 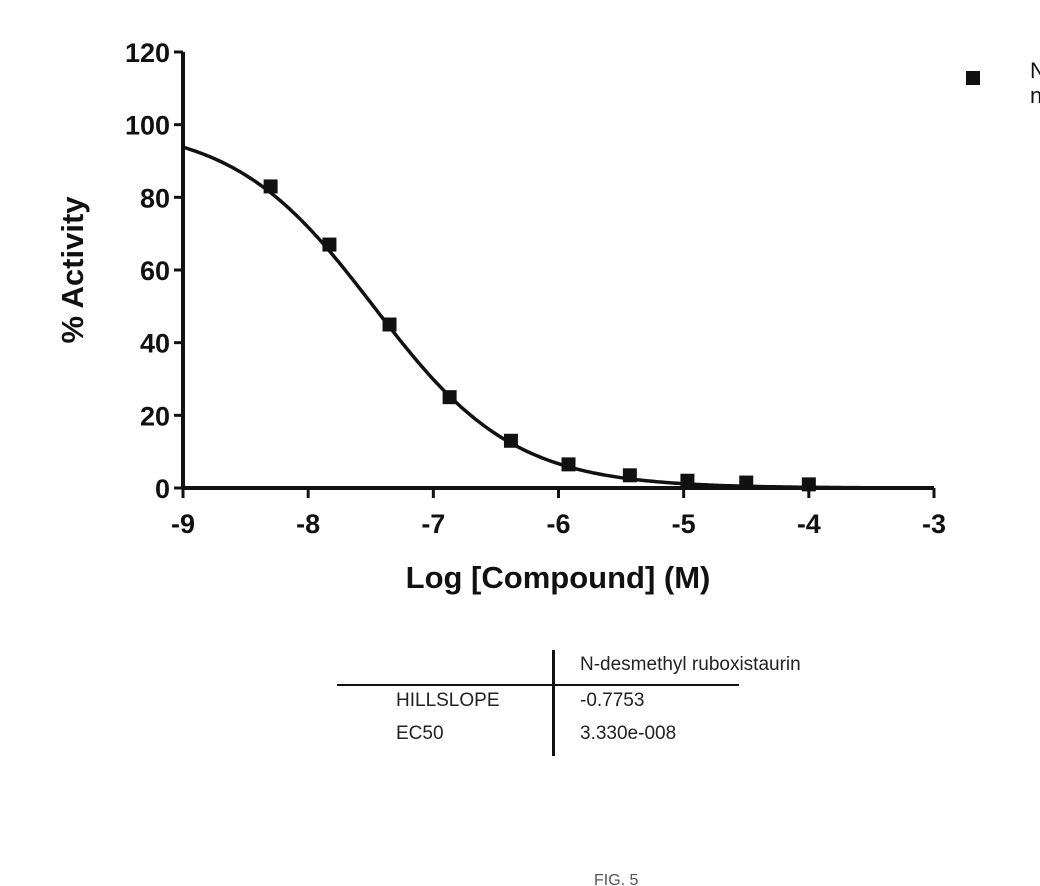 I want to click on y-tick-label: 100, so click(x=147, y=126).